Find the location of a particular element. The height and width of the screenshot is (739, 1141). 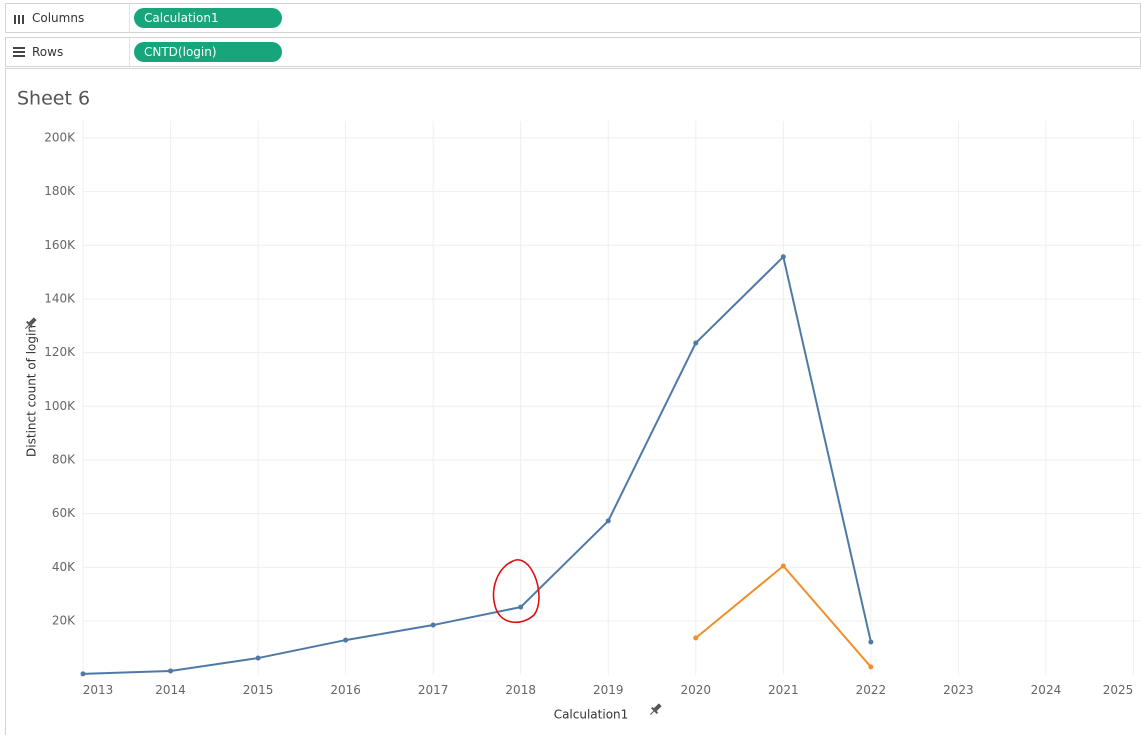

y-tick-label: 40K is located at coordinates (64, 567).